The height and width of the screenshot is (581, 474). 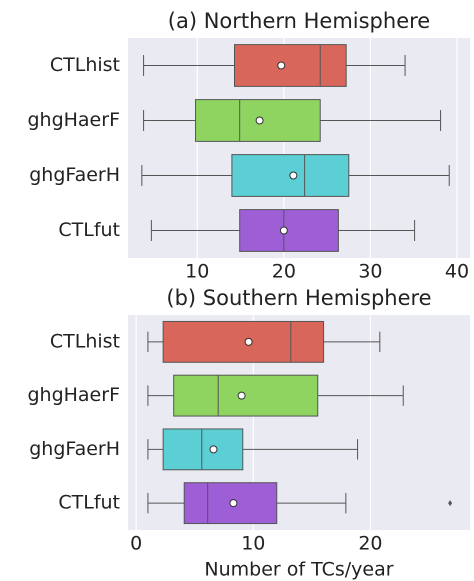 I want to click on x-tick-label: 0, so click(x=136, y=544).